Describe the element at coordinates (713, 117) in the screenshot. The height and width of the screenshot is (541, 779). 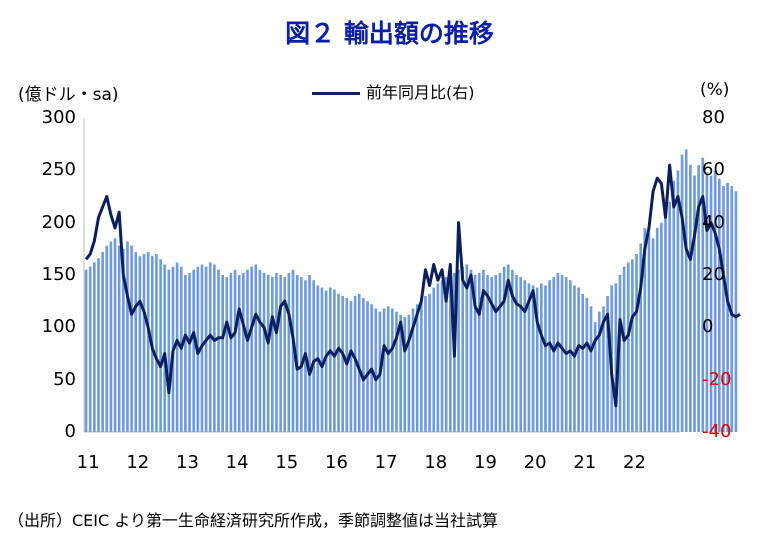
I see `right-tick-label: 80` at that location.